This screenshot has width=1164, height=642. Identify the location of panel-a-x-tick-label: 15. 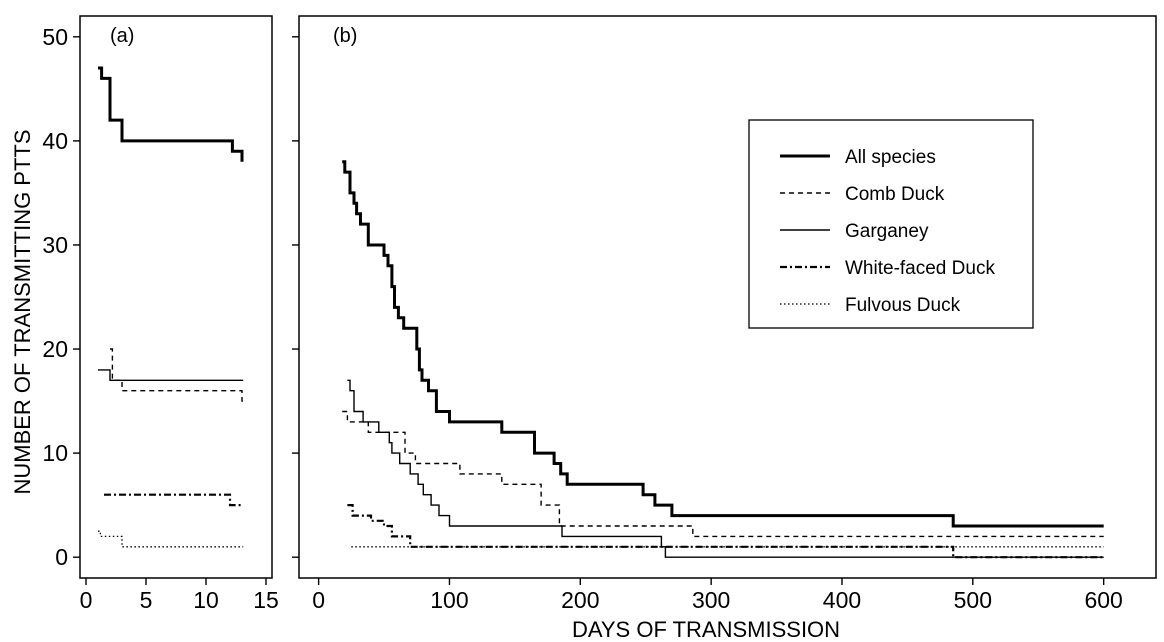
(266, 600).